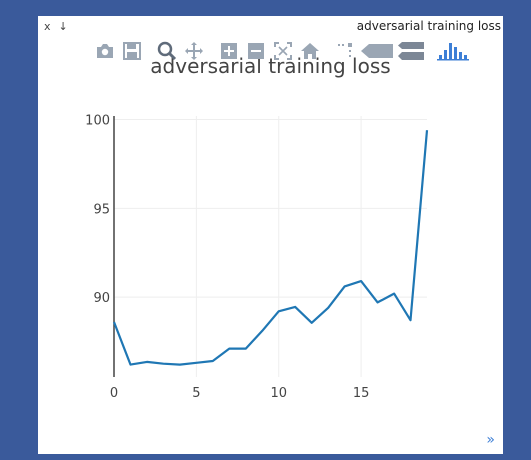 The width and height of the screenshot is (531, 460). What do you see at coordinates (101, 209) in the screenshot?
I see `y-tick-label-1: 95` at bounding box center [101, 209].